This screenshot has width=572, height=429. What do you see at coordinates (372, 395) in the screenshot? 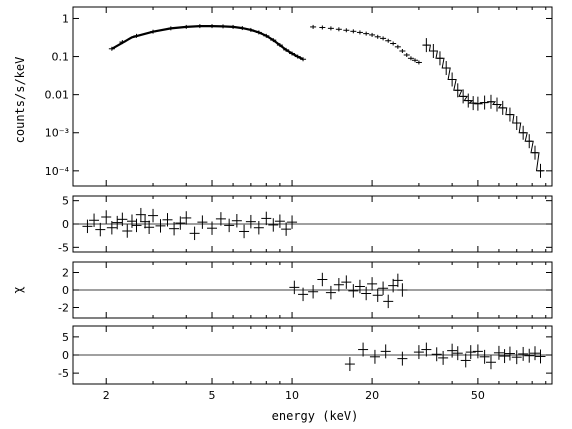
I see `x-tick-label: 20` at bounding box center [372, 395].